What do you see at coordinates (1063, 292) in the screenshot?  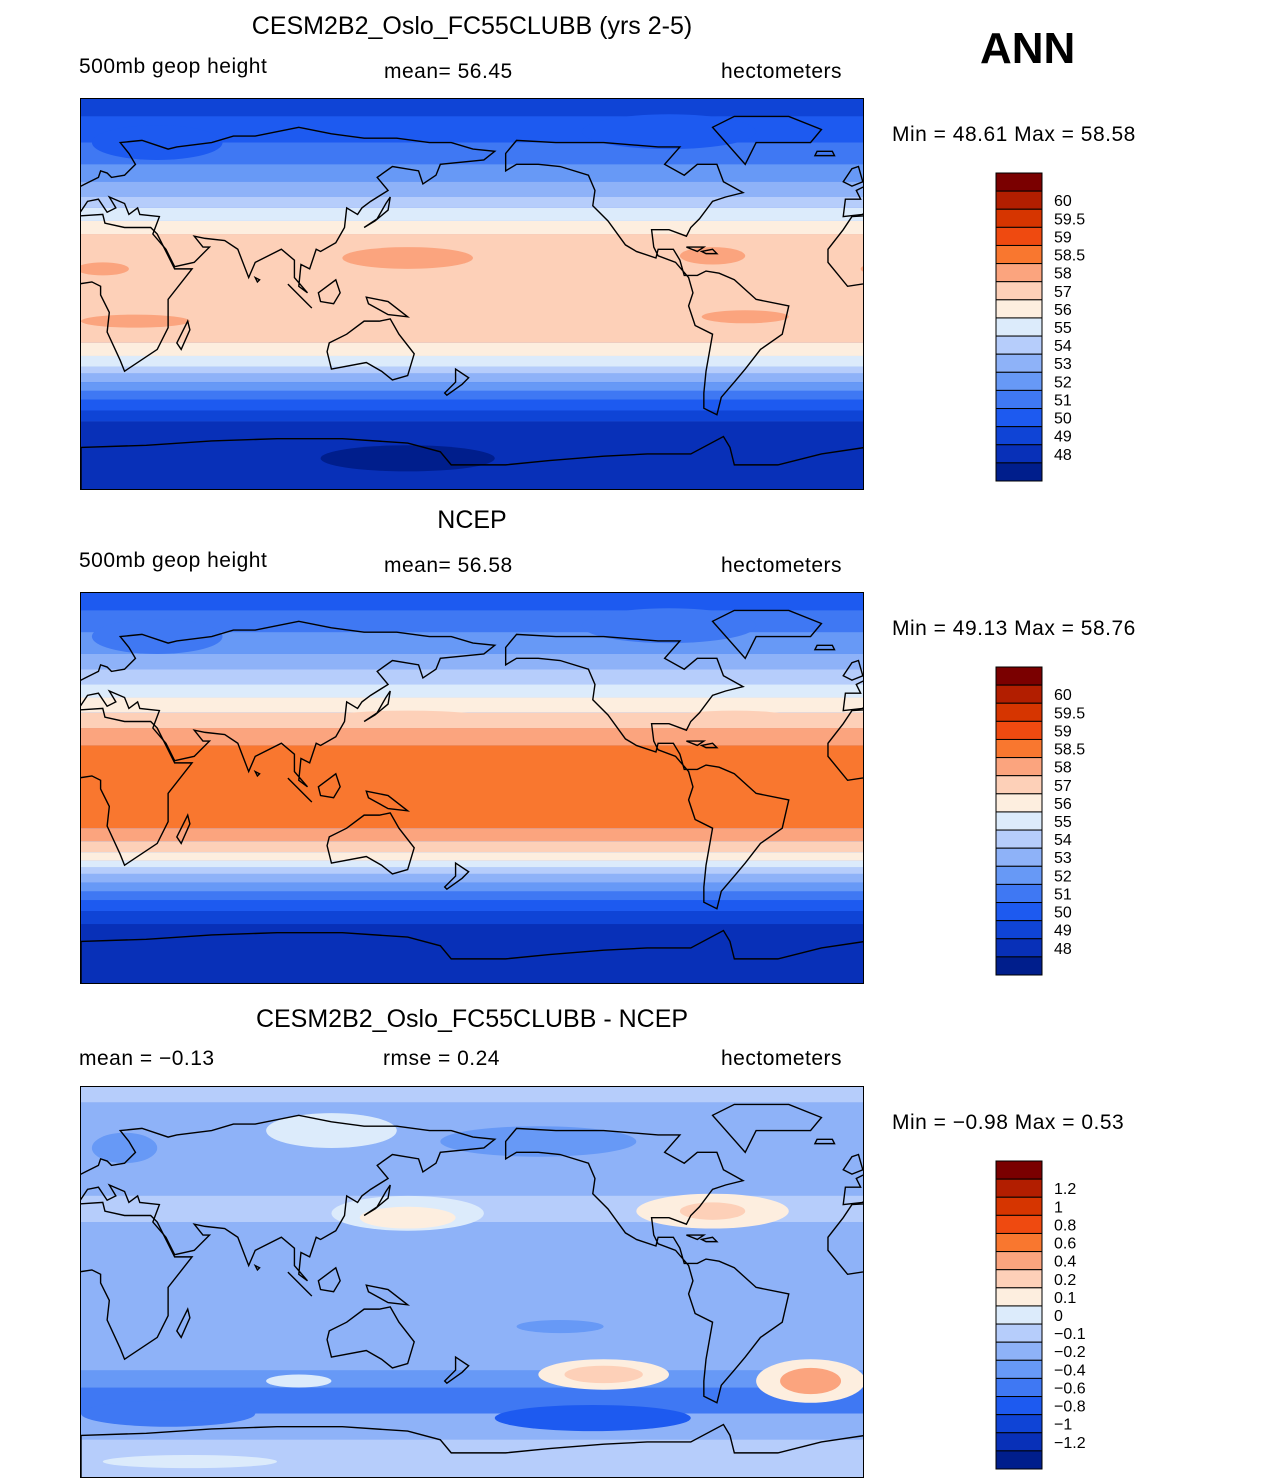 I see `colorbar-label-5: 57` at bounding box center [1063, 292].